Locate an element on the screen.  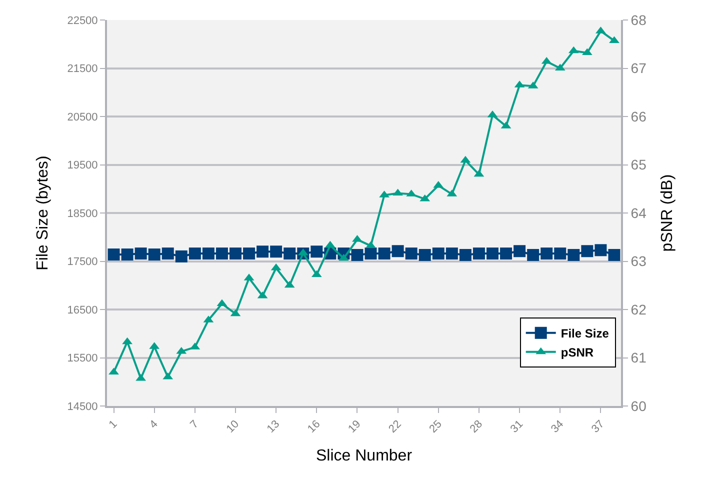
x-tick-label: 1 is located at coordinates (113, 425).